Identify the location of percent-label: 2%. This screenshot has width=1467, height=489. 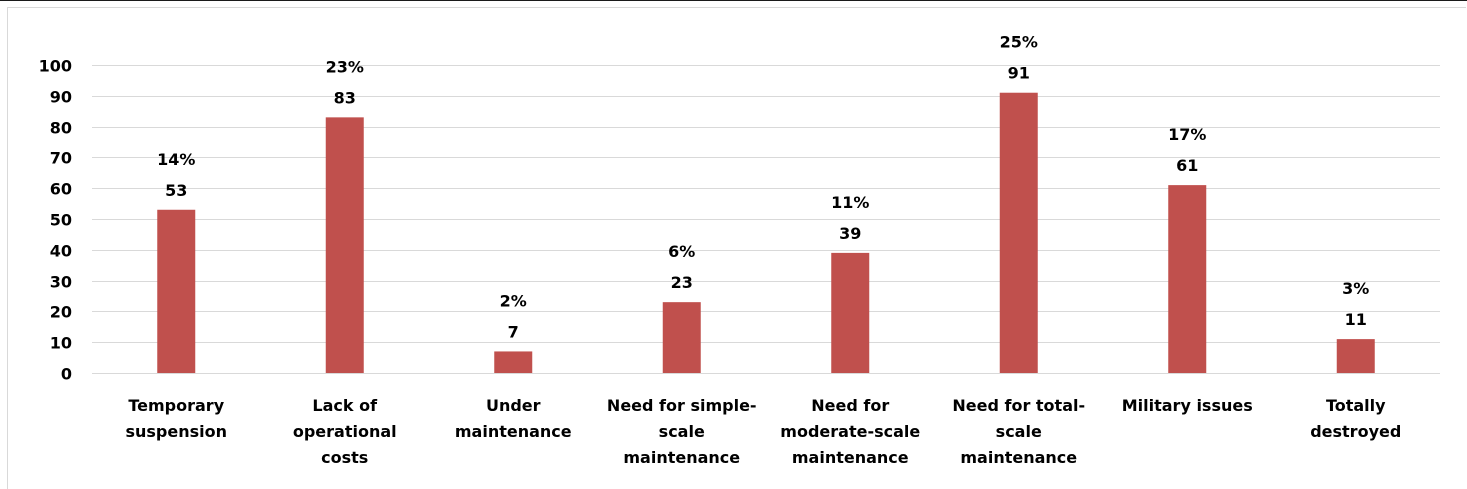
(513, 300).